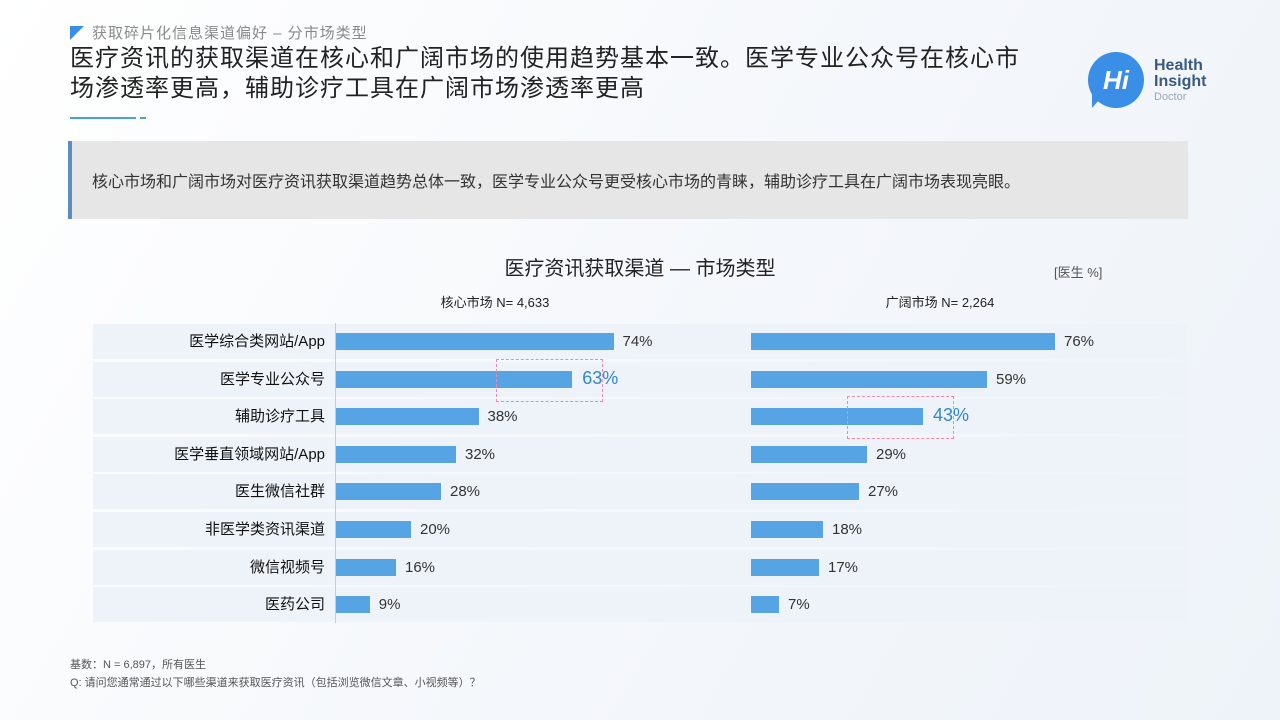 The width and height of the screenshot is (1280, 720). What do you see at coordinates (1079, 341) in the screenshot?
I see `data-label: 76%` at bounding box center [1079, 341].